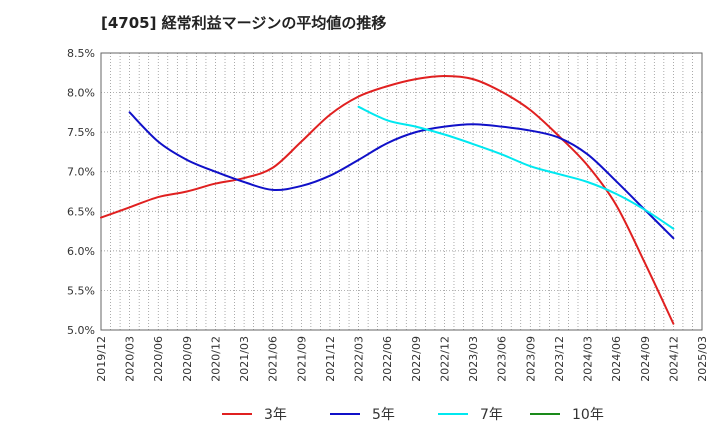 The image size is (720, 440). What do you see at coordinates (81, 172) in the screenshot?
I see `y-tick-label: 7.0%` at bounding box center [81, 172].